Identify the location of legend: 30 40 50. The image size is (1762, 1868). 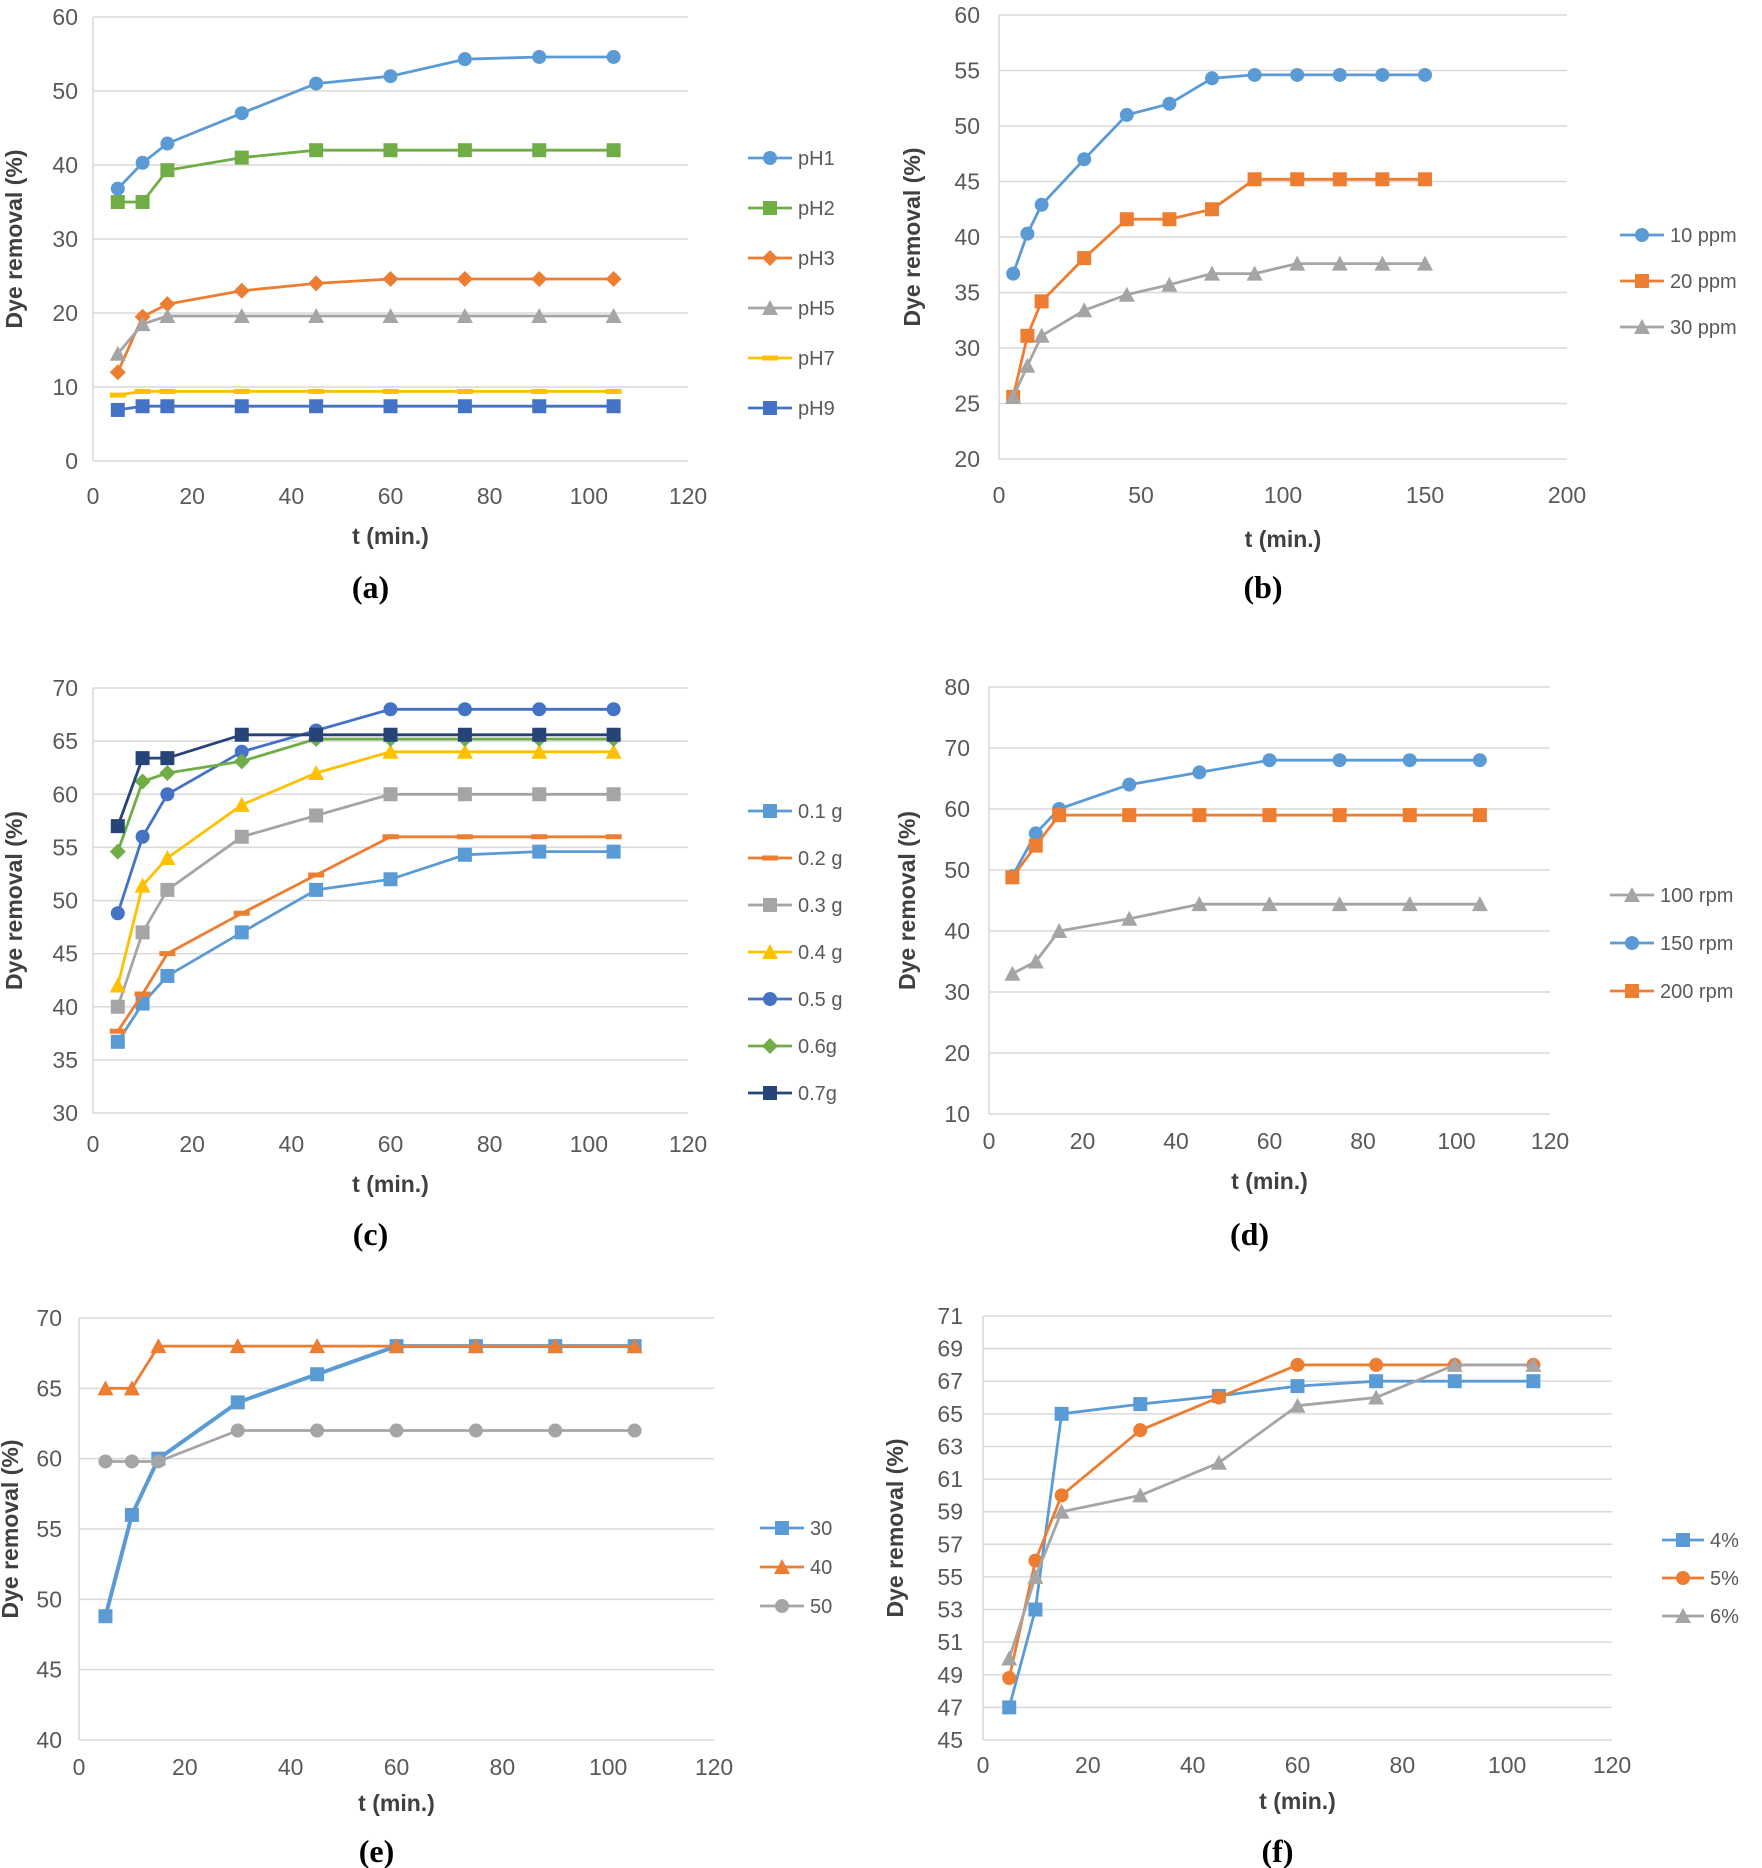
(796, 1568).